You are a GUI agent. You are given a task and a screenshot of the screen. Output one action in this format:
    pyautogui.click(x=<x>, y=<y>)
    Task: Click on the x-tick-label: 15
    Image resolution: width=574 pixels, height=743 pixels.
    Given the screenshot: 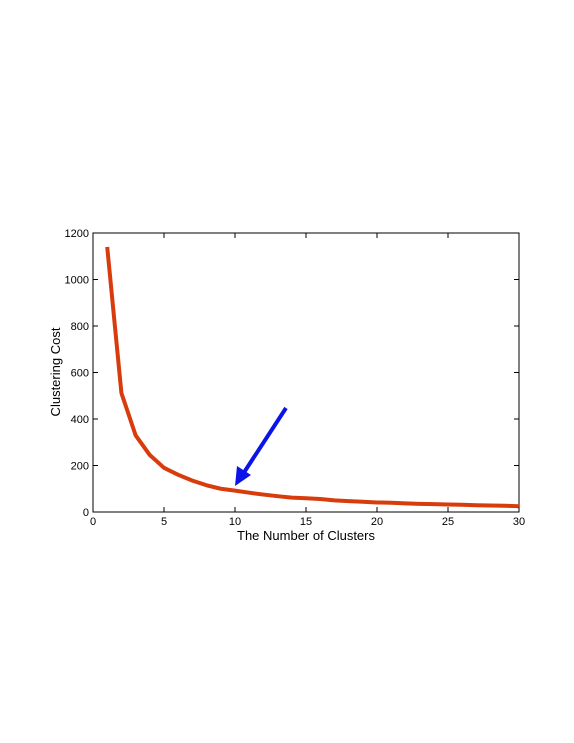 What is the action you would take?
    pyautogui.click(x=306, y=522)
    